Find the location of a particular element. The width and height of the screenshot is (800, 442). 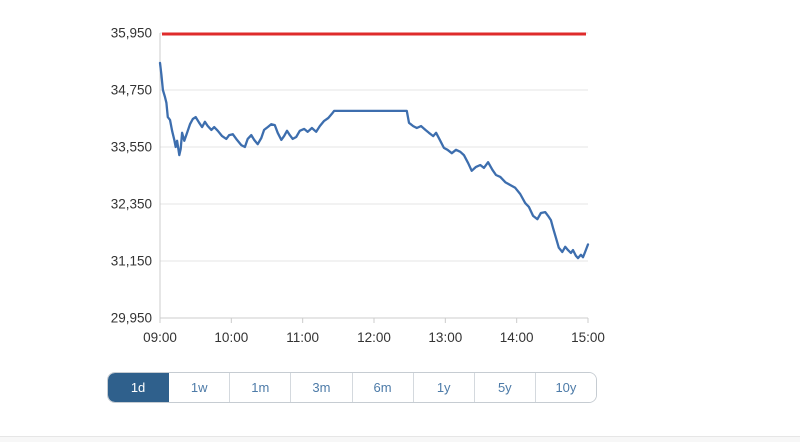

range-button-1d: 1d is located at coordinates (139, 387).